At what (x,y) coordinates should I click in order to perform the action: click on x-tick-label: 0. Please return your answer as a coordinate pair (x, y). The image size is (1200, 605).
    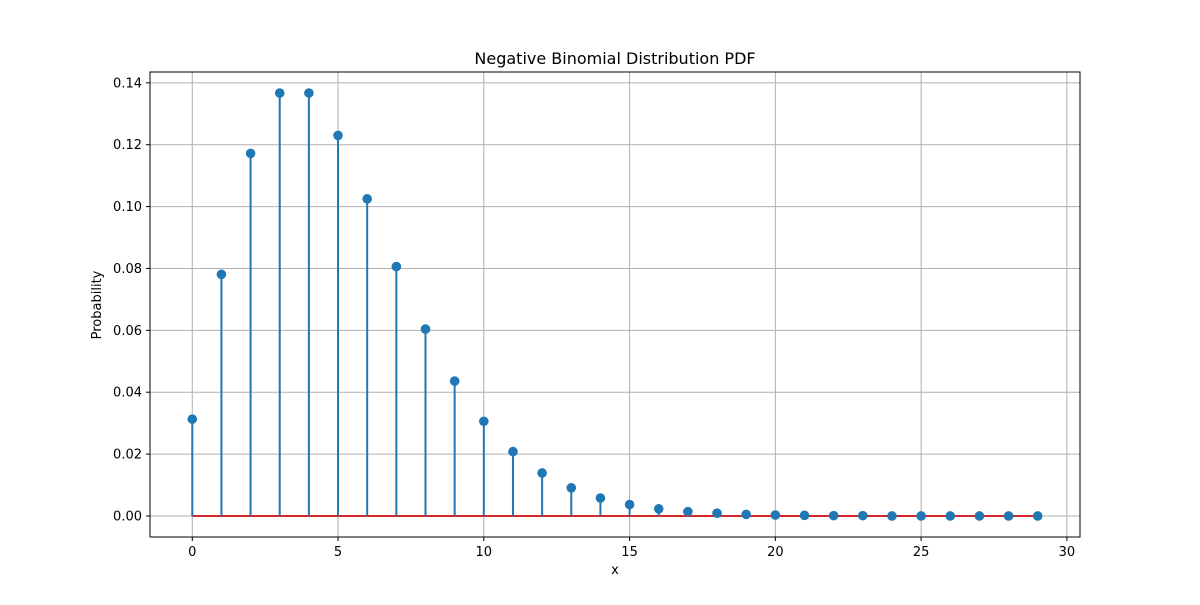
    Looking at the image, I should click on (192, 552).